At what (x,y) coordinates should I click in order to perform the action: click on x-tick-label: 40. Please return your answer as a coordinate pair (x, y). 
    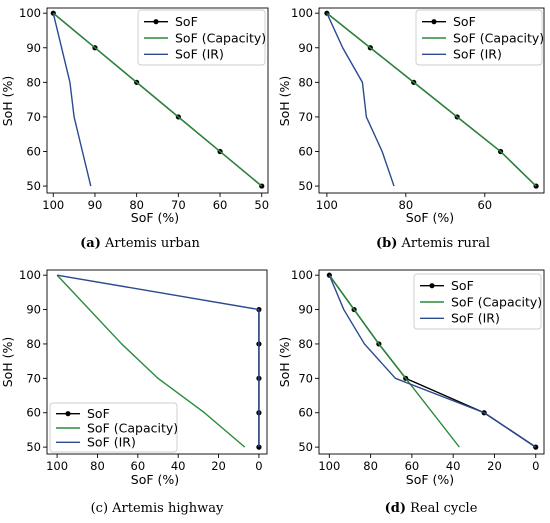
    Looking at the image, I should click on (453, 466).